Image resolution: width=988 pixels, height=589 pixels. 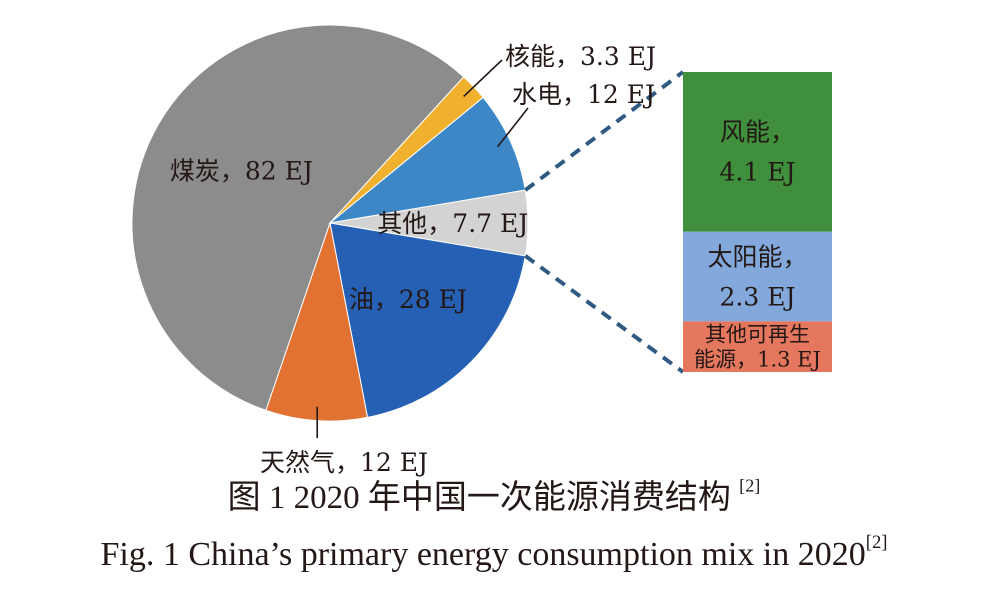 What do you see at coordinates (408, 299) in the screenshot?
I see `pie-label-油: 油，28 EJ` at bounding box center [408, 299].